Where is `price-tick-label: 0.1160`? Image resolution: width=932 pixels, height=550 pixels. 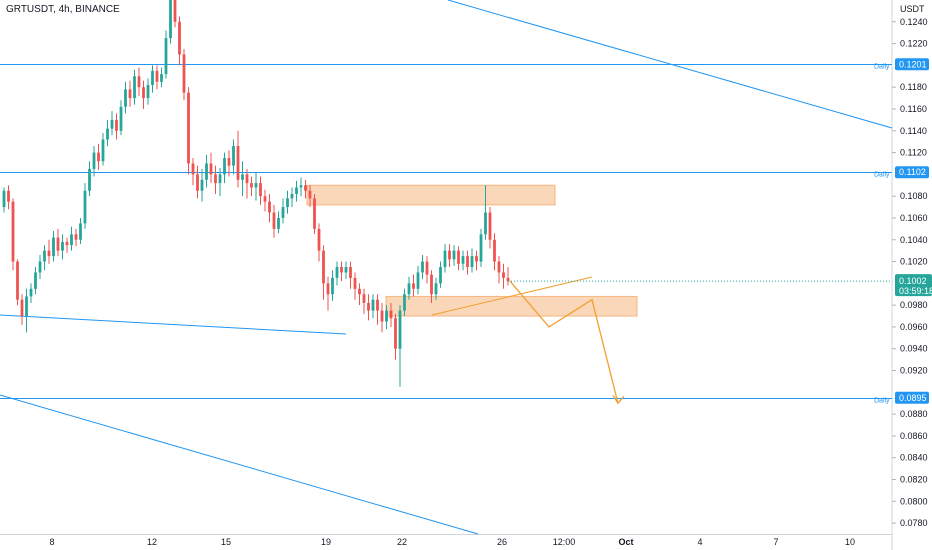 price-tick-label: 0.1160 is located at coordinates (913, 109).